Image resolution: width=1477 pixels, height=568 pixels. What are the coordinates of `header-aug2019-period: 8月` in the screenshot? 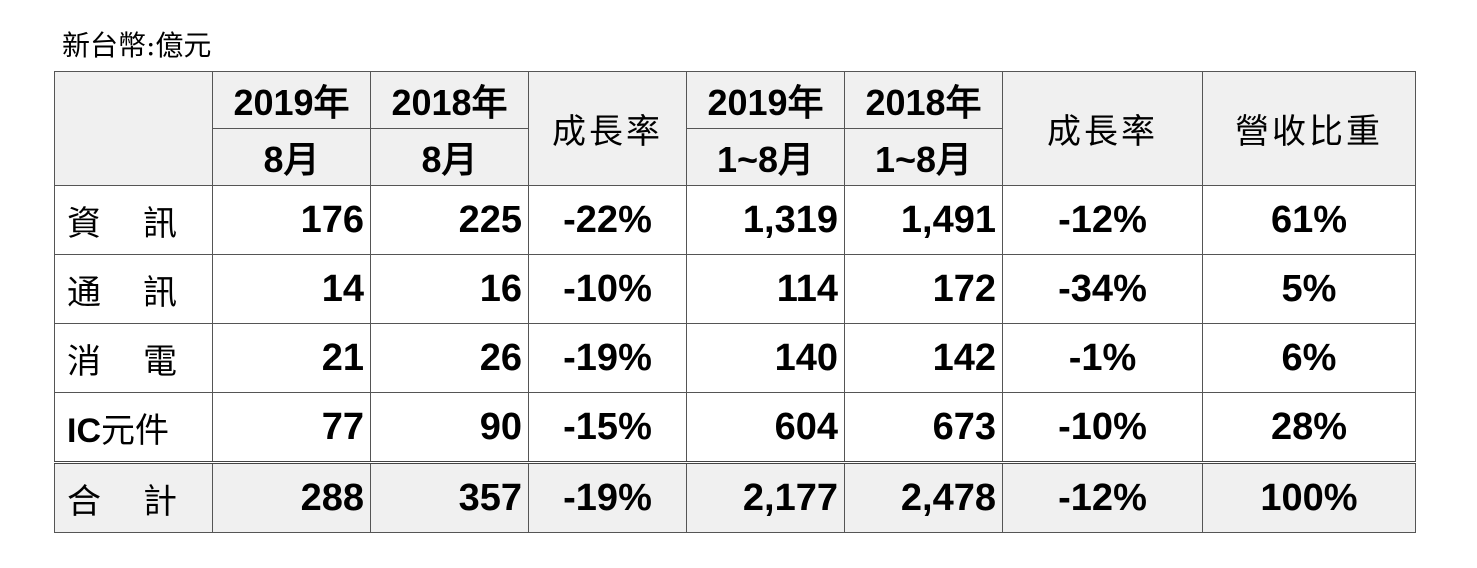 It's located at (291, 157).